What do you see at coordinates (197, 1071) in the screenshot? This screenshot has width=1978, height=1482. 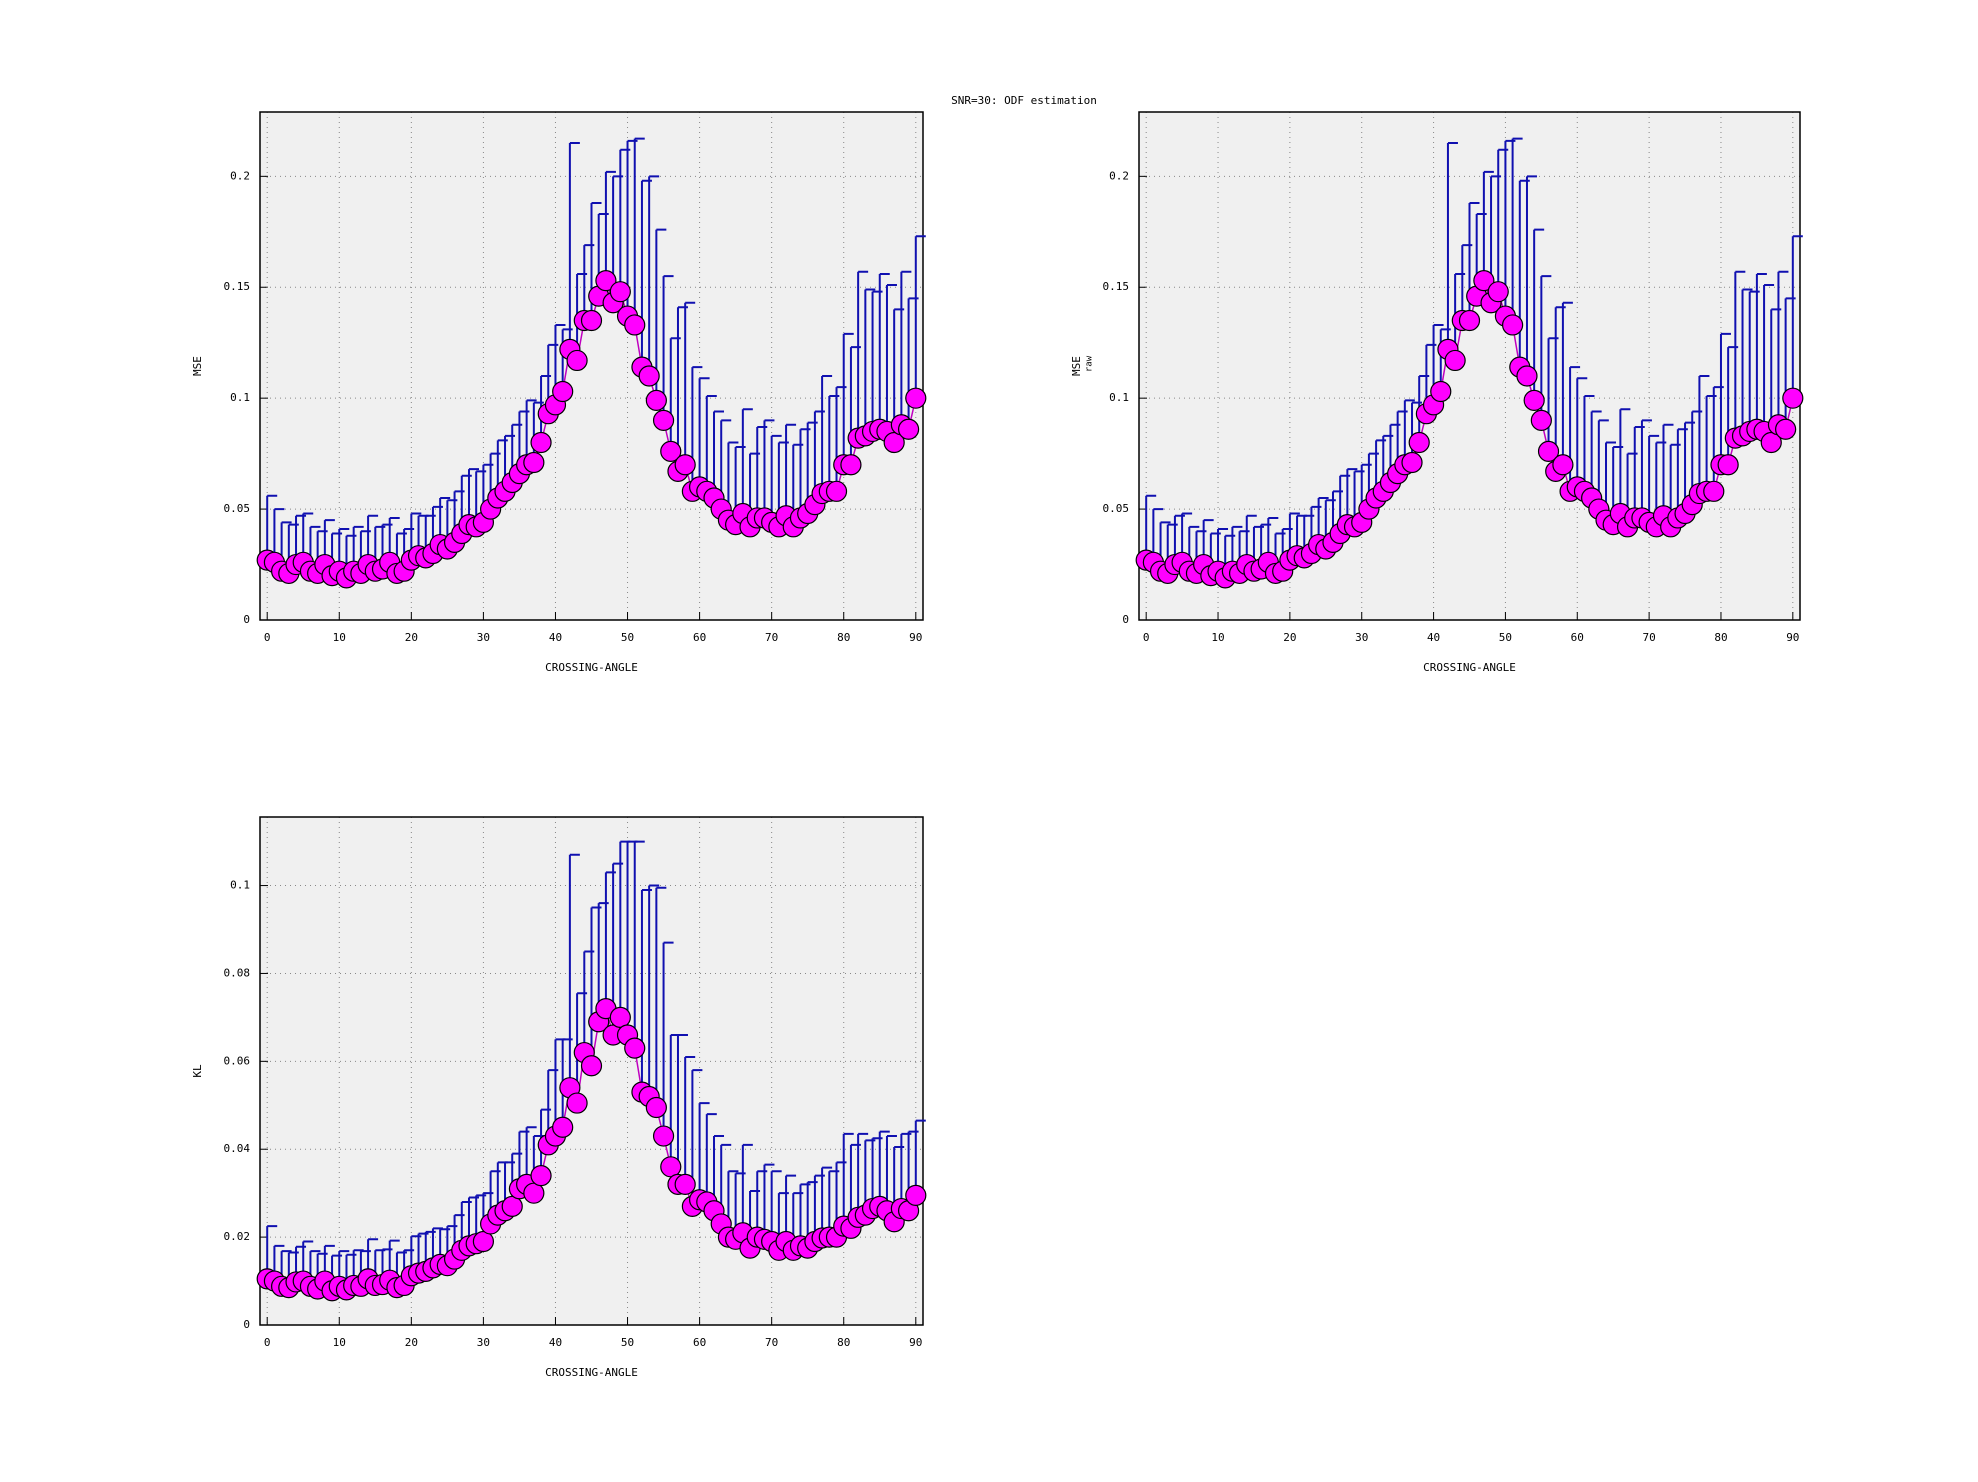 I see `y-axis-label: KL` at bounding box center [197, 1071].